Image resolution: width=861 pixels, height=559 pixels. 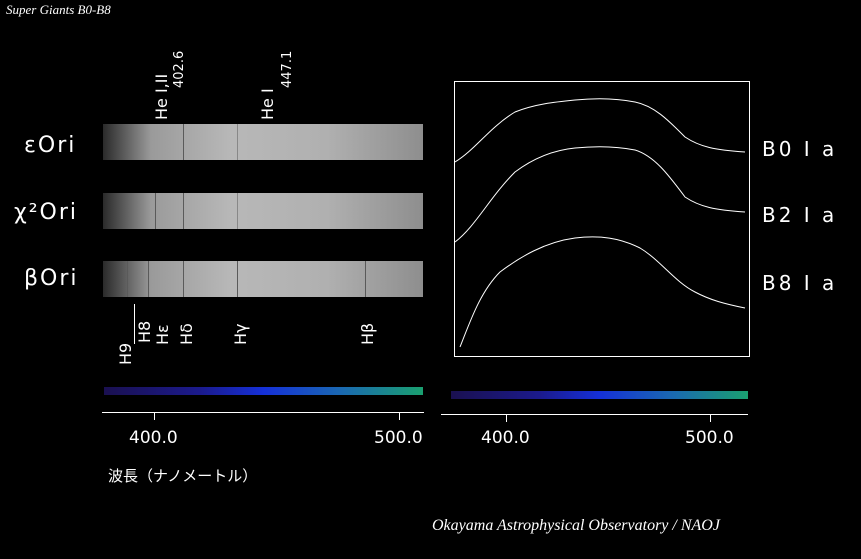 What do you see at coordinates (58, 9) in the screenshot?
I see `figure-title: Super Giants B0-B8` at bounding box center [58, 9].